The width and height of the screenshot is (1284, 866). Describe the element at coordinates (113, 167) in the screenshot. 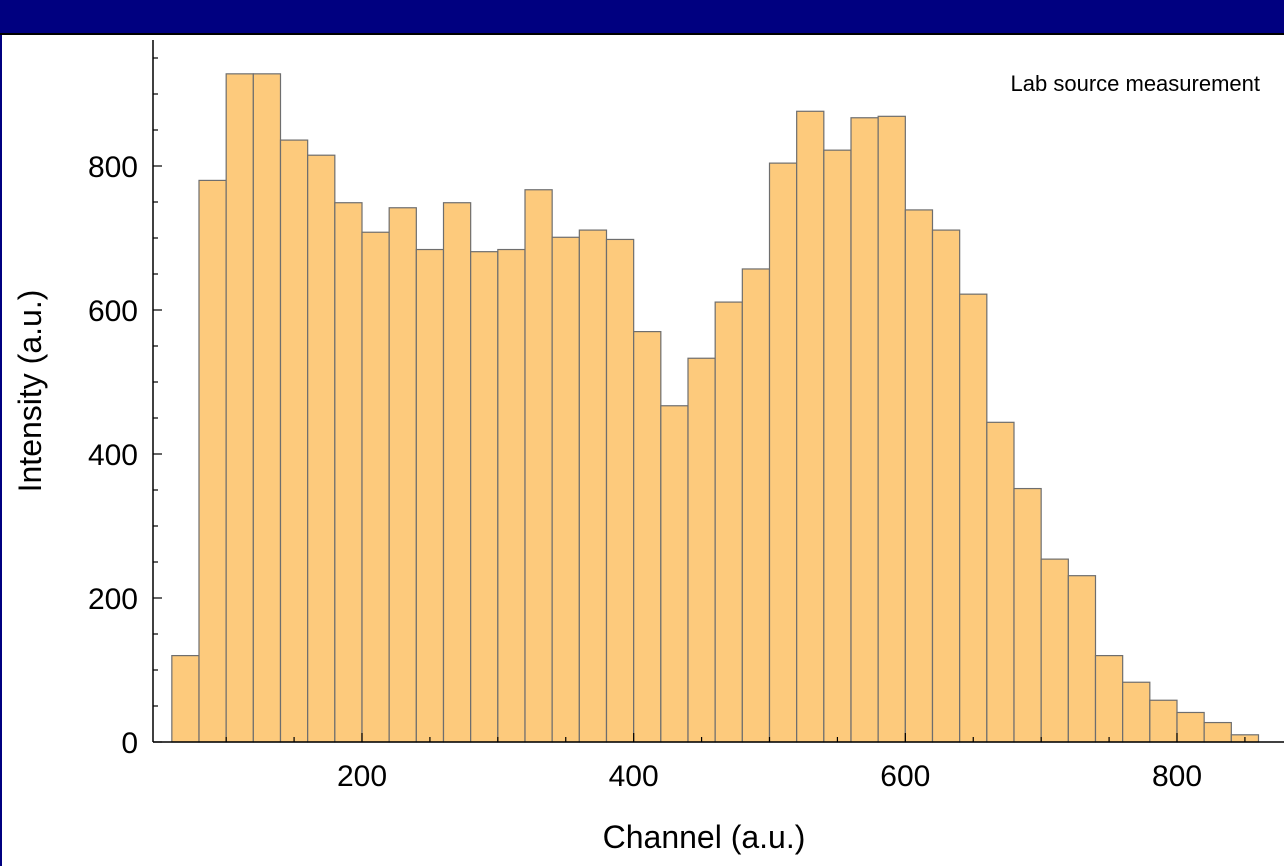

I see `y-tick-label: 800` at that location.